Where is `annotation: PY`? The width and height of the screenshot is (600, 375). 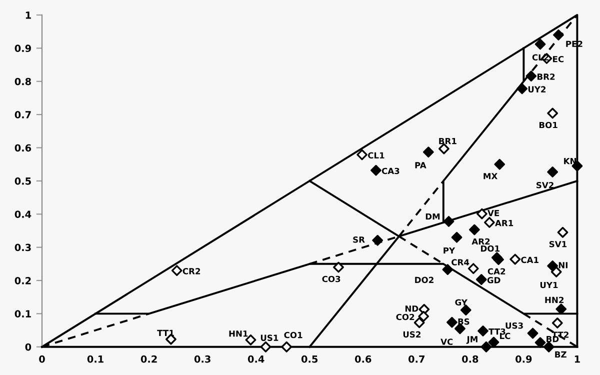 annotation: PY is located at coordinates (450, 250).